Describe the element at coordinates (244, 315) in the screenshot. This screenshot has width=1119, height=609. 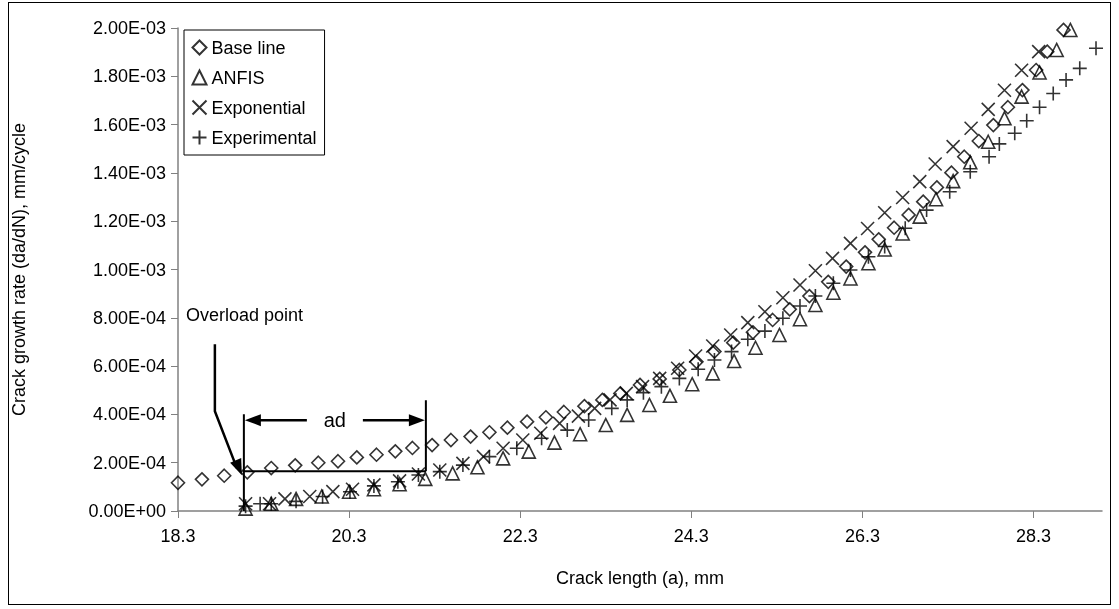
I see `annotation: Overload point` at that location.